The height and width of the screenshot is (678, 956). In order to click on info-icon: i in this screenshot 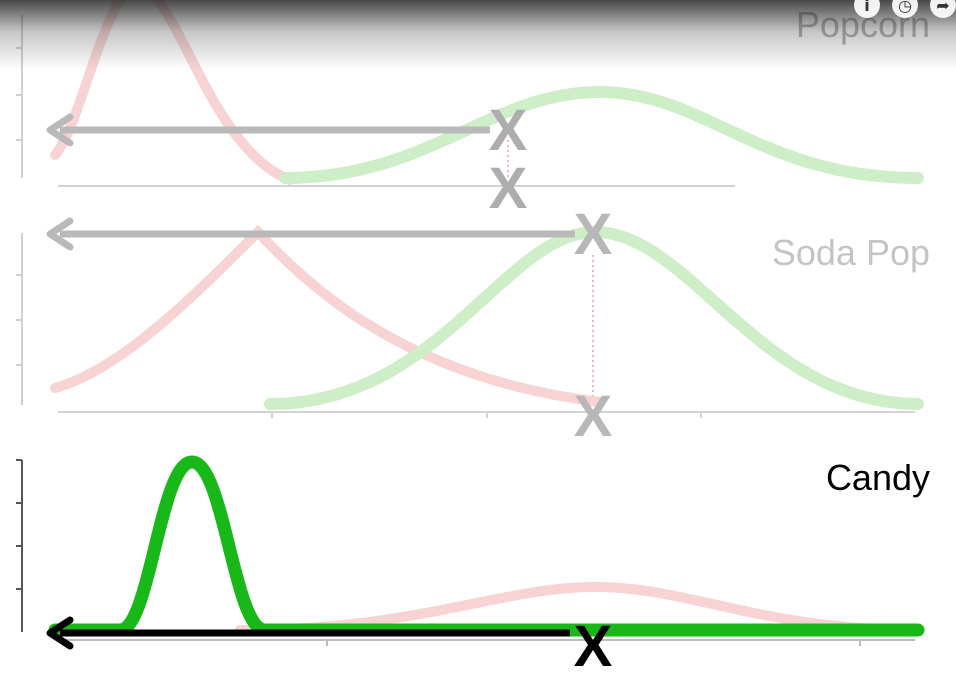, I will do `click(867, 9)`.